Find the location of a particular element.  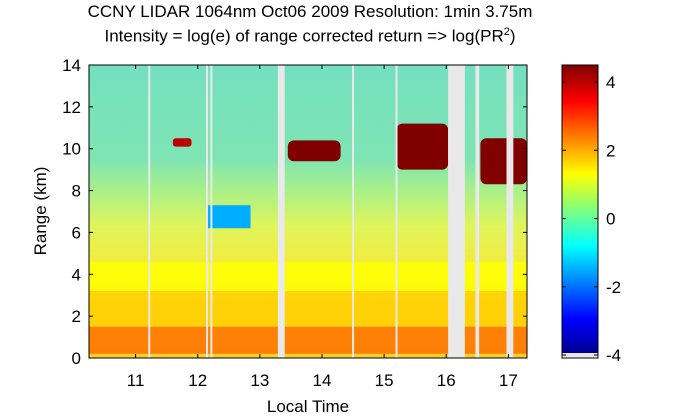

x-tick-label-17: 17 is located at coordinates (508, 380).